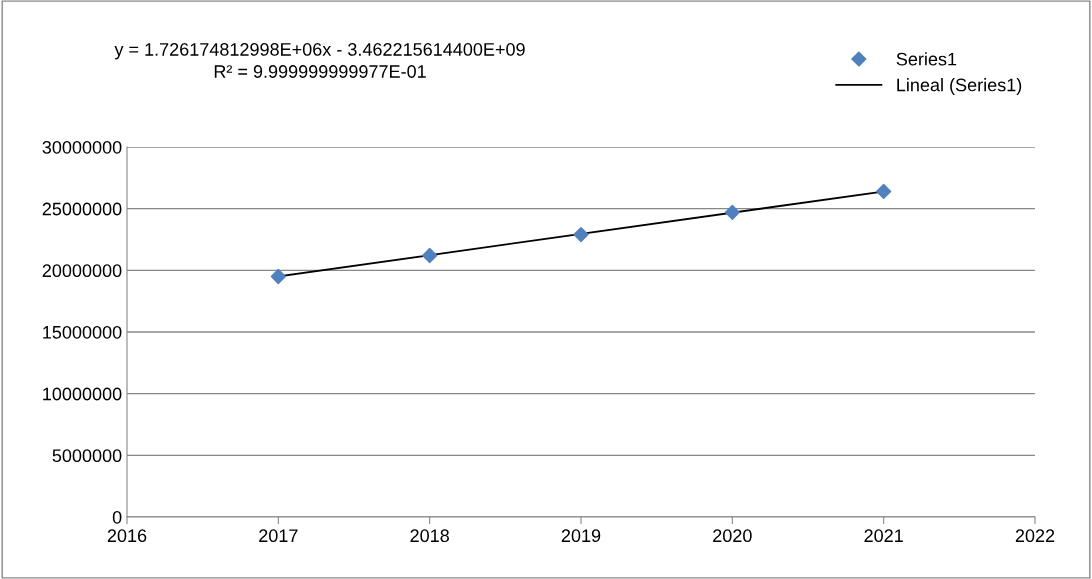 The image size is (1092, 579). I want to click on legend-label: Series1, so click(926, 59).